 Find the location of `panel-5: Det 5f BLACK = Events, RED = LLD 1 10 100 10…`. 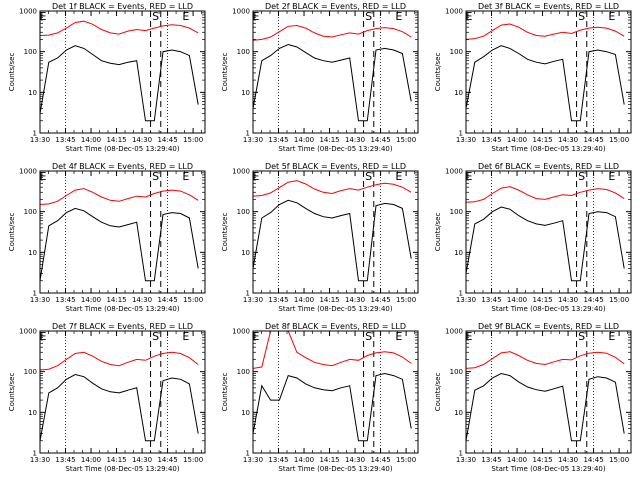

panel-5: Det 5f BLACK = Events, RED = LLD 1 10 100 10… is located at coordinates (320, 237).